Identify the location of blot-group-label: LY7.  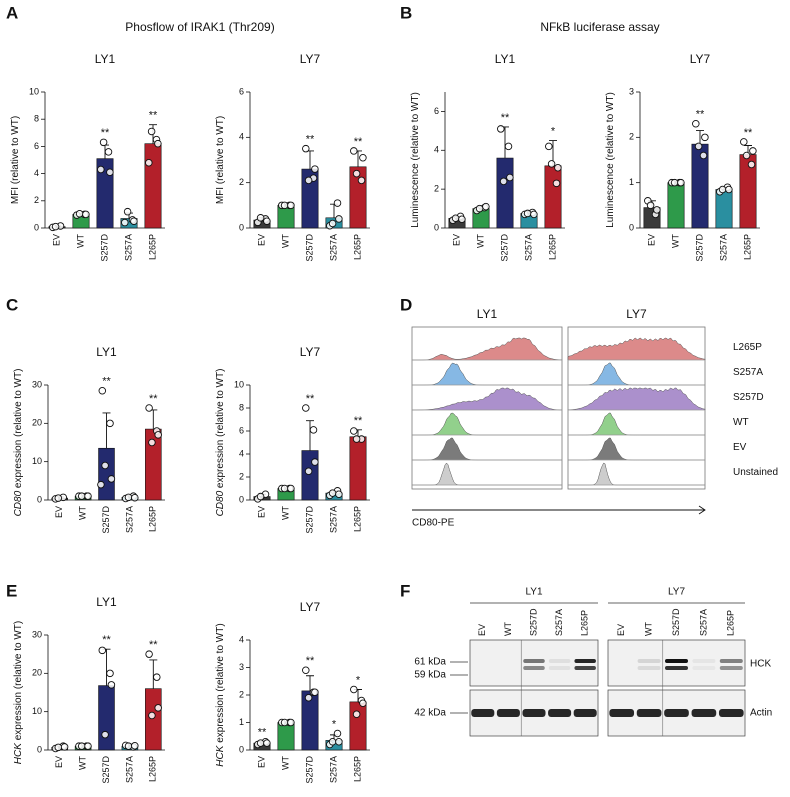
(676, 592).